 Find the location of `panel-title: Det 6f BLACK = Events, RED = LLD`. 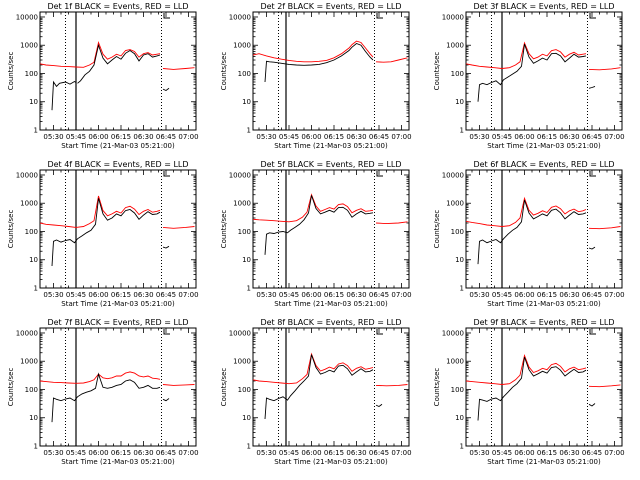

panel-title: Det 6f BLACK = Events, RED = LLD is located at coordinates (543, 164).